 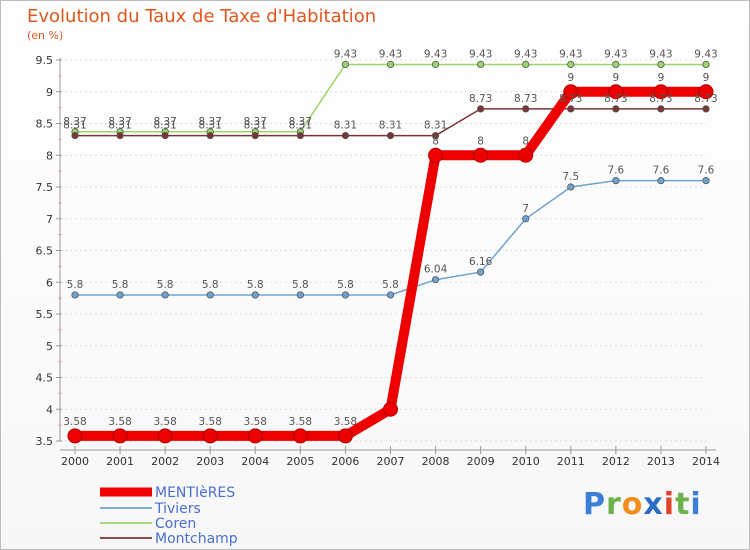 I want to click on y-tick-label: 9.5, so click(x=45, y=60).